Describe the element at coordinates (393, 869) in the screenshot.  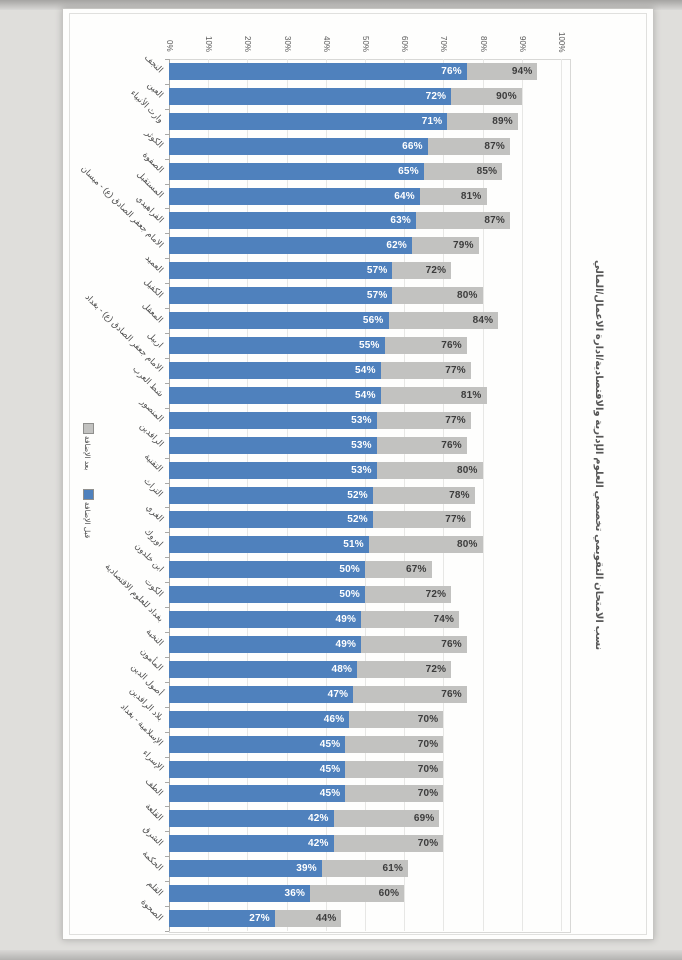
I see `value-label-after: 61%` at that location.